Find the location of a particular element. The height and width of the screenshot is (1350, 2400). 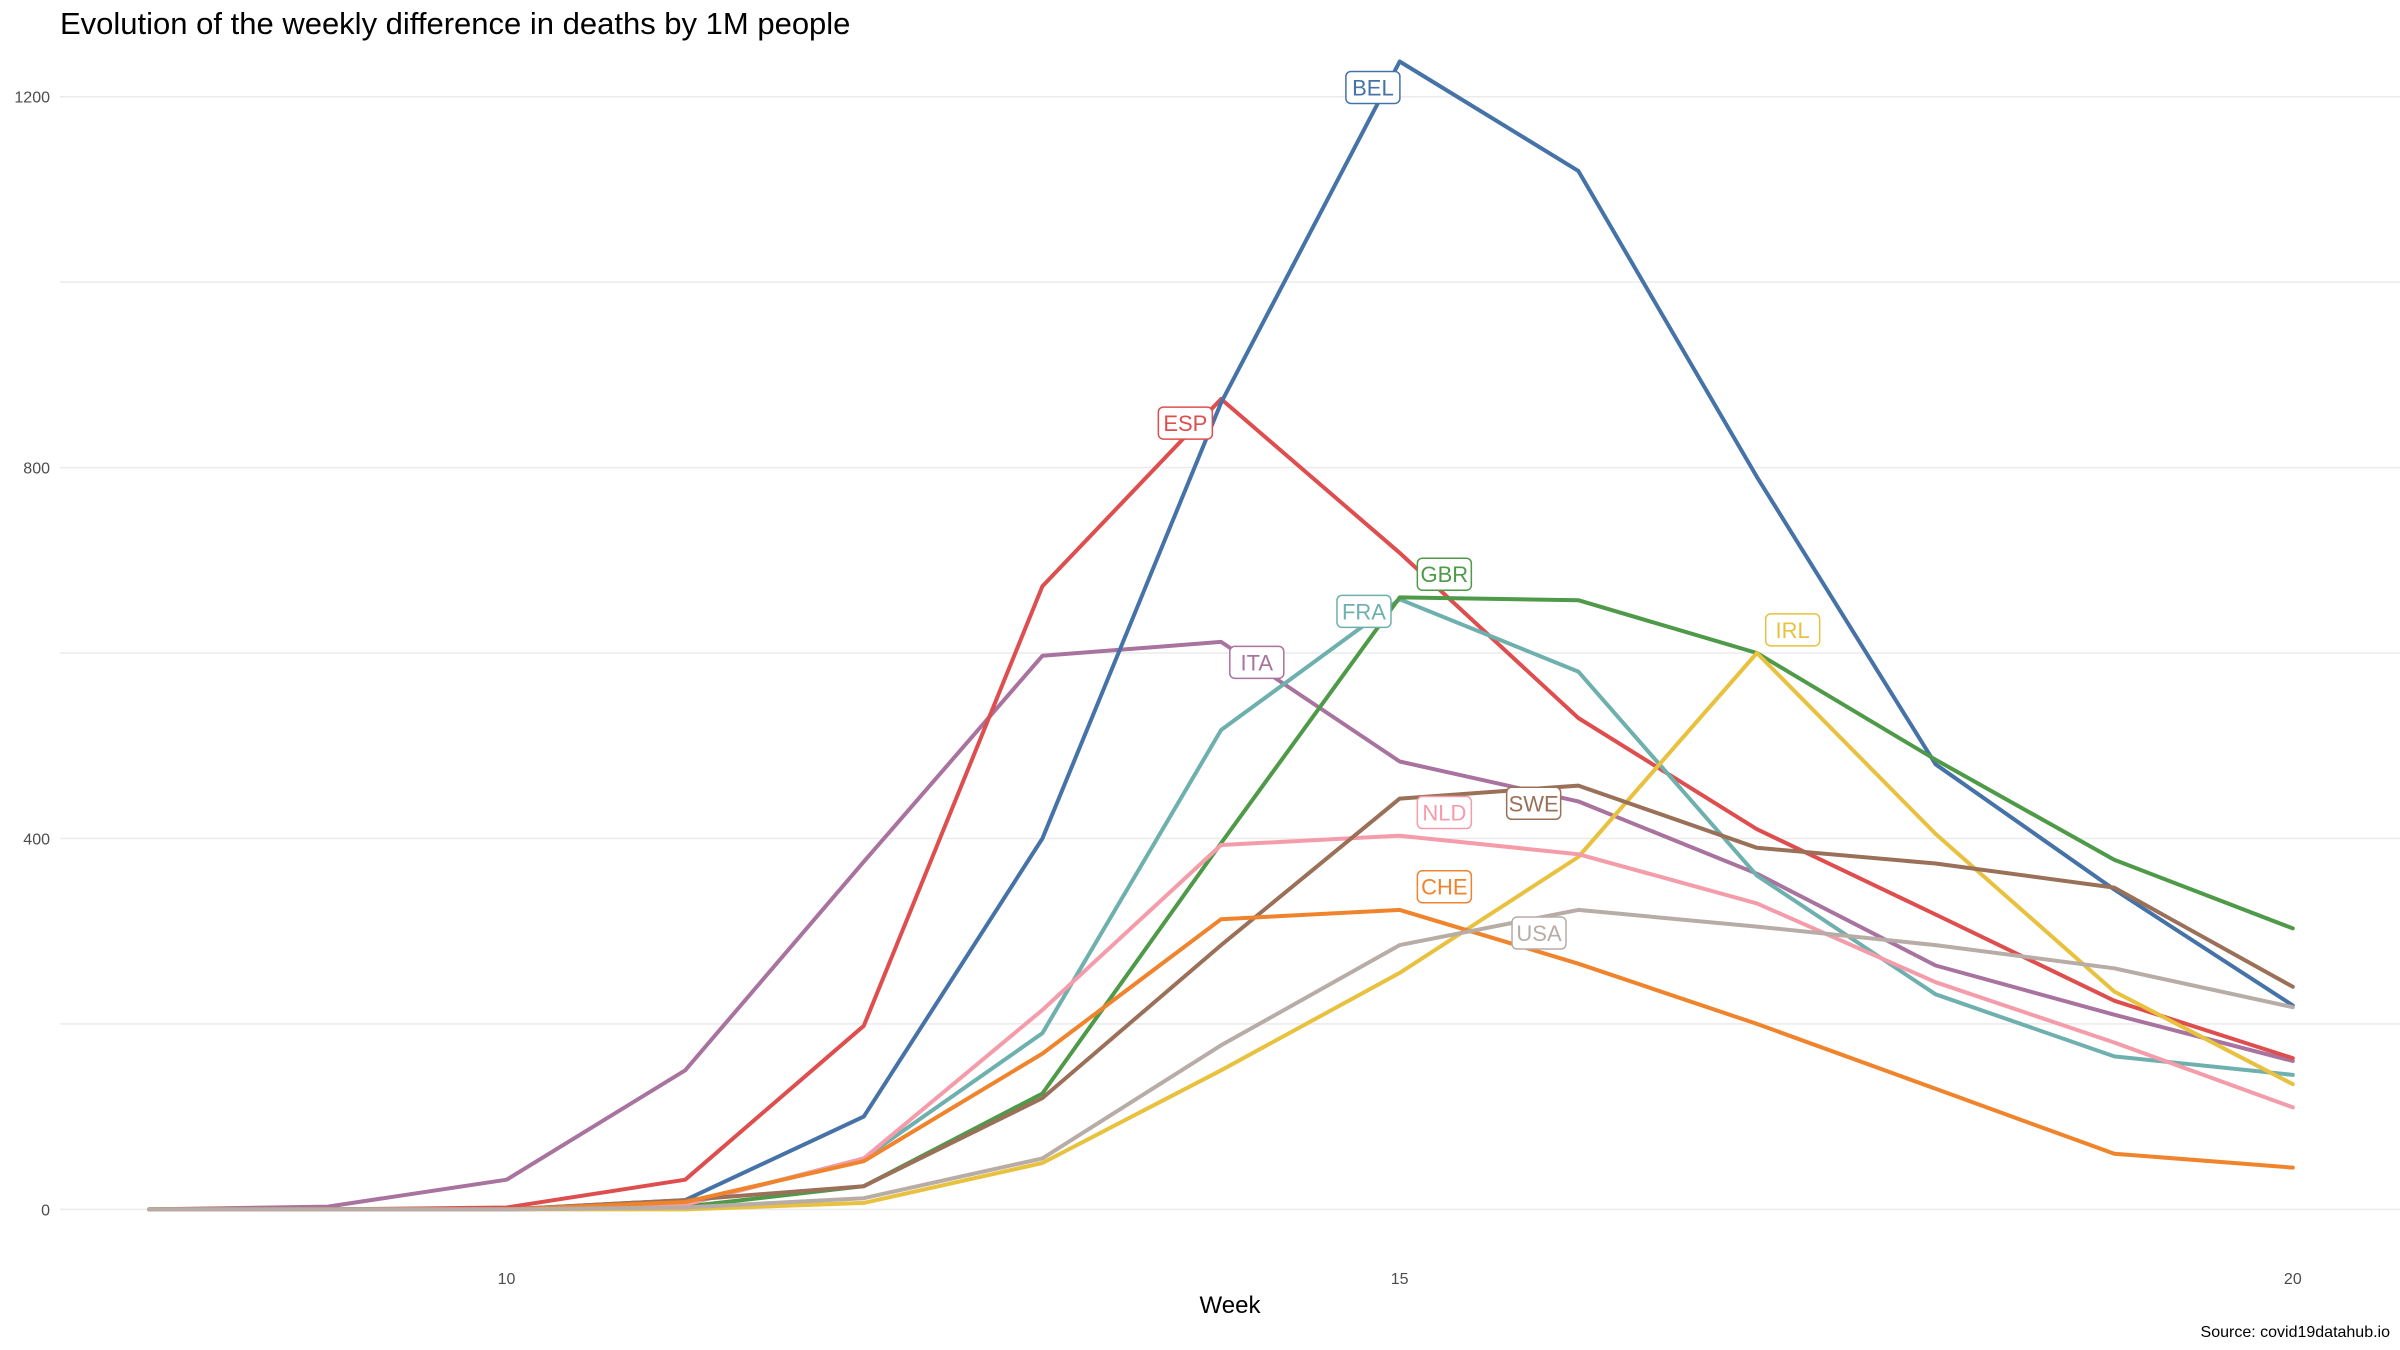

series-label-fra: FRA is located at coordinates (1364, 611).